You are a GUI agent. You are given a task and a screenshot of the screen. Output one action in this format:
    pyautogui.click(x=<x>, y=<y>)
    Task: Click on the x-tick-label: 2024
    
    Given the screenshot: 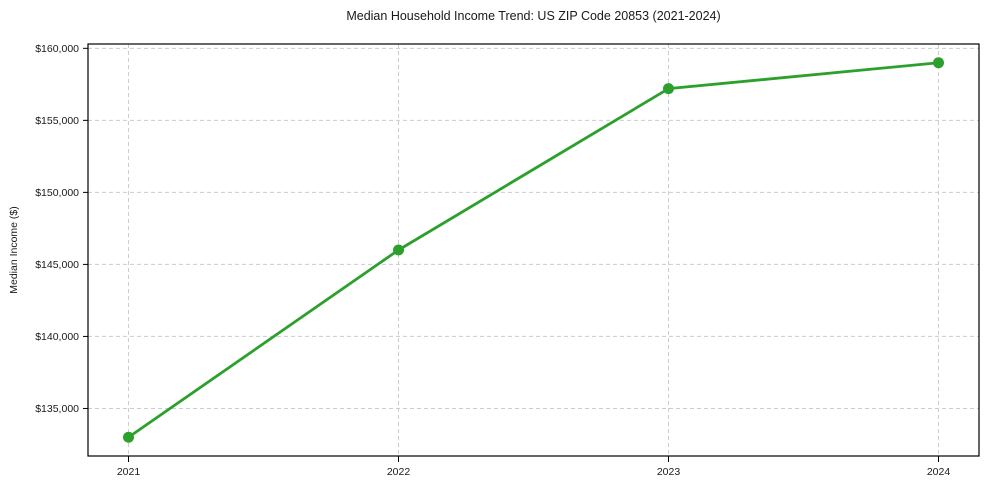 What is the action you would take?
    pyautogui.click(x=939, y=472)
    